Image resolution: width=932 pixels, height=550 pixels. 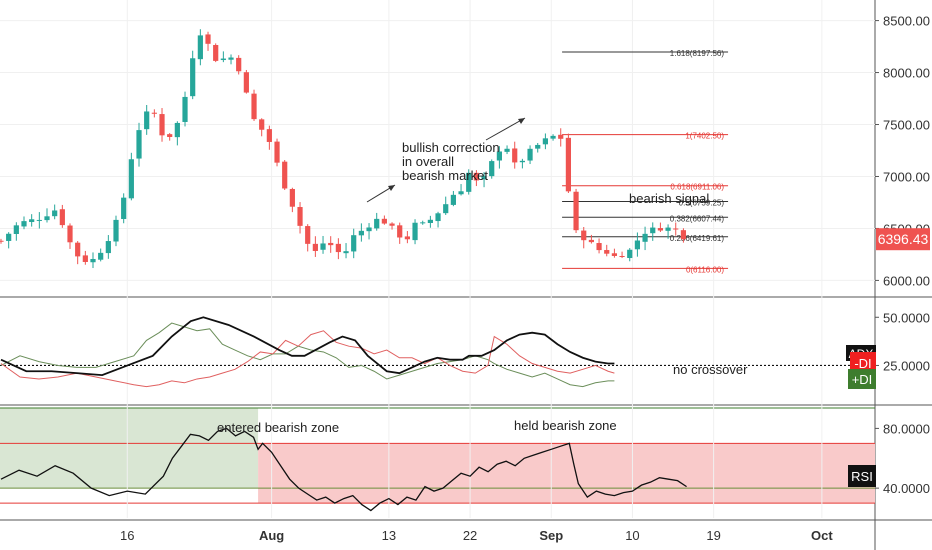 I want to click on adx-legend: ADX -DI +DI, so click(x=861, y=367).